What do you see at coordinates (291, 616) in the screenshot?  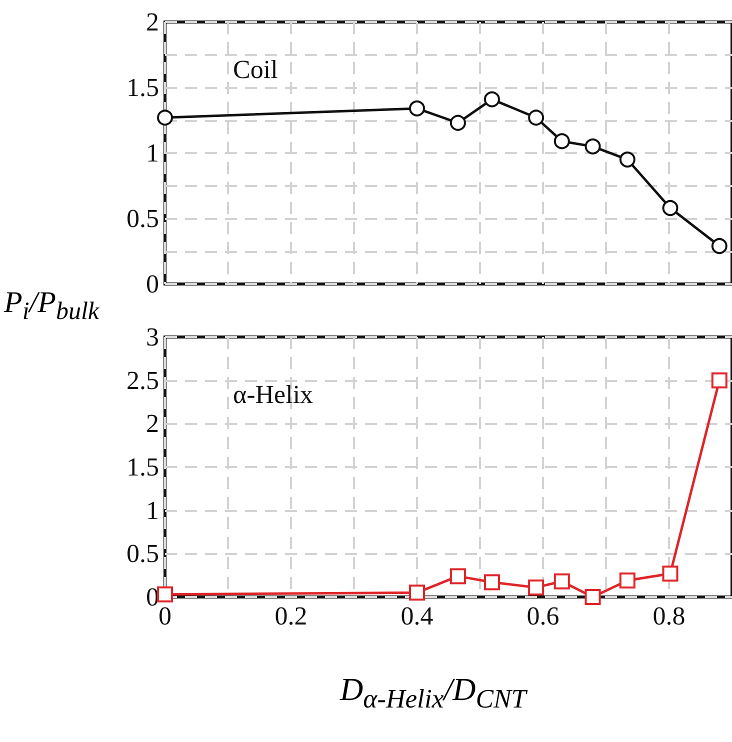 I see `x-tick-label: 0.2` at bounding box center [291, 616].